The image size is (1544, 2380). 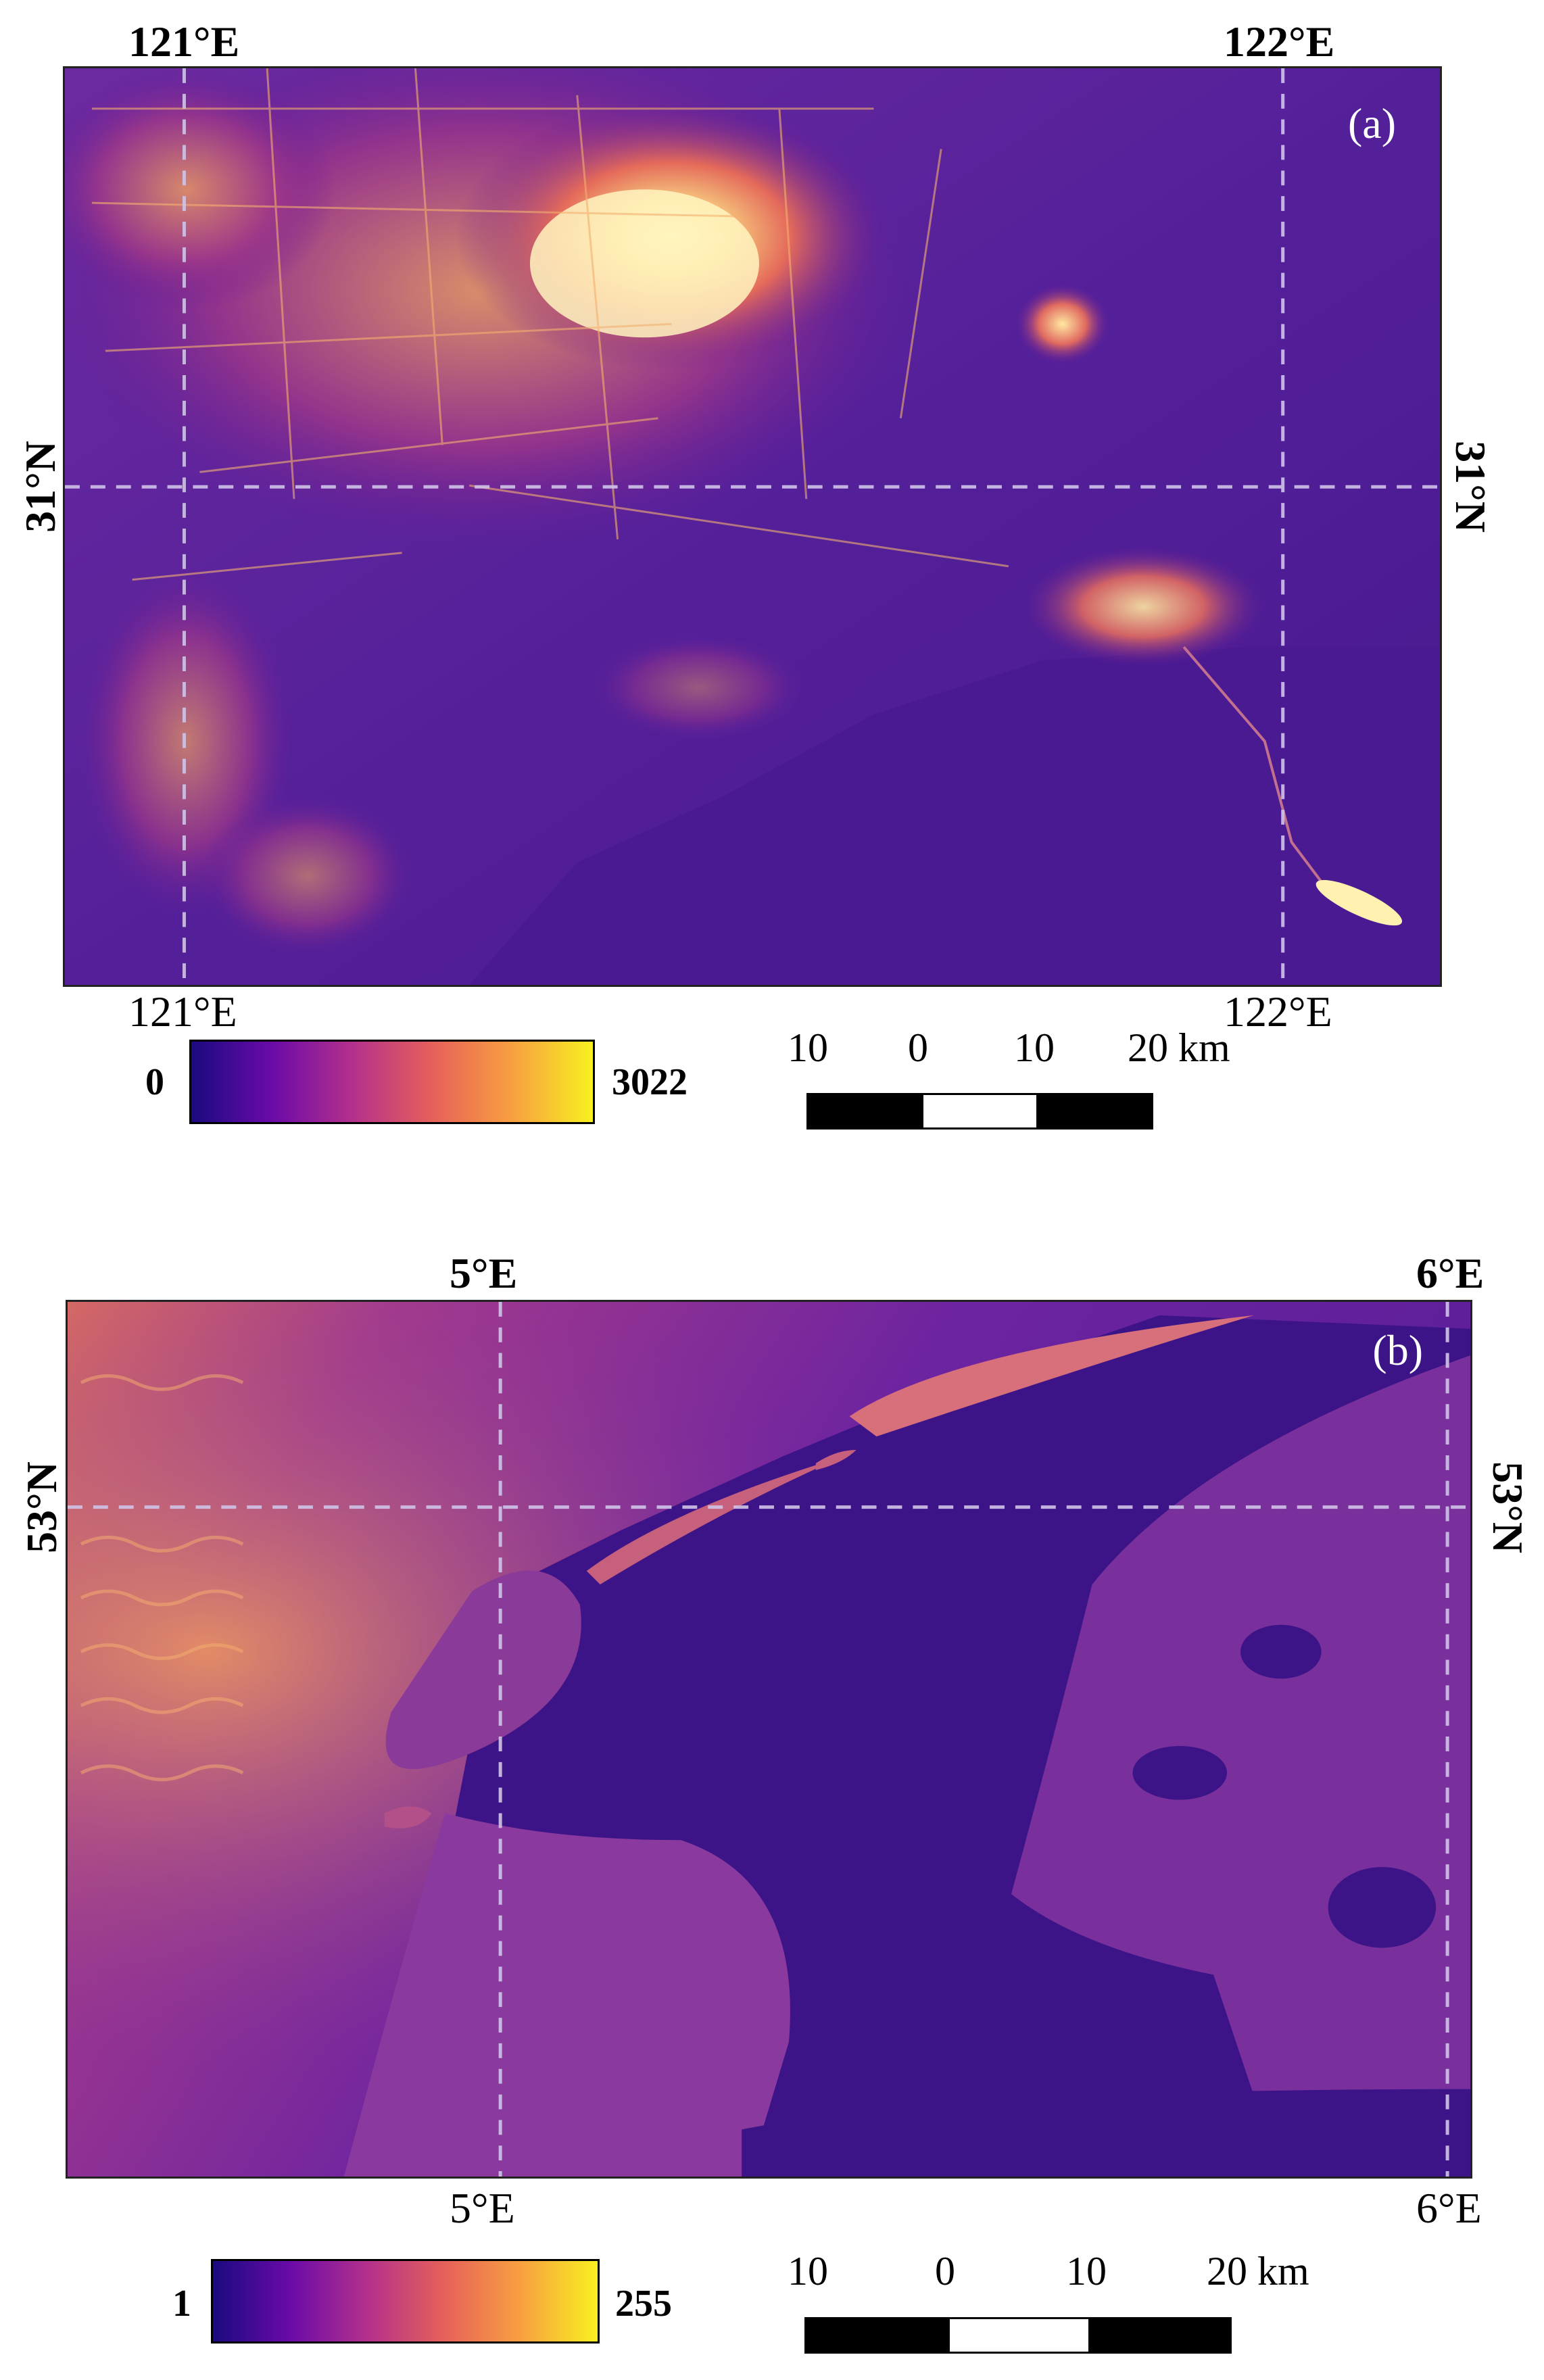 What do you see at coordinates (1449, 2208) in the screenshot?
I see `bottom-lon-label-6e: 6°E` at bounding box center [1449, 2208].